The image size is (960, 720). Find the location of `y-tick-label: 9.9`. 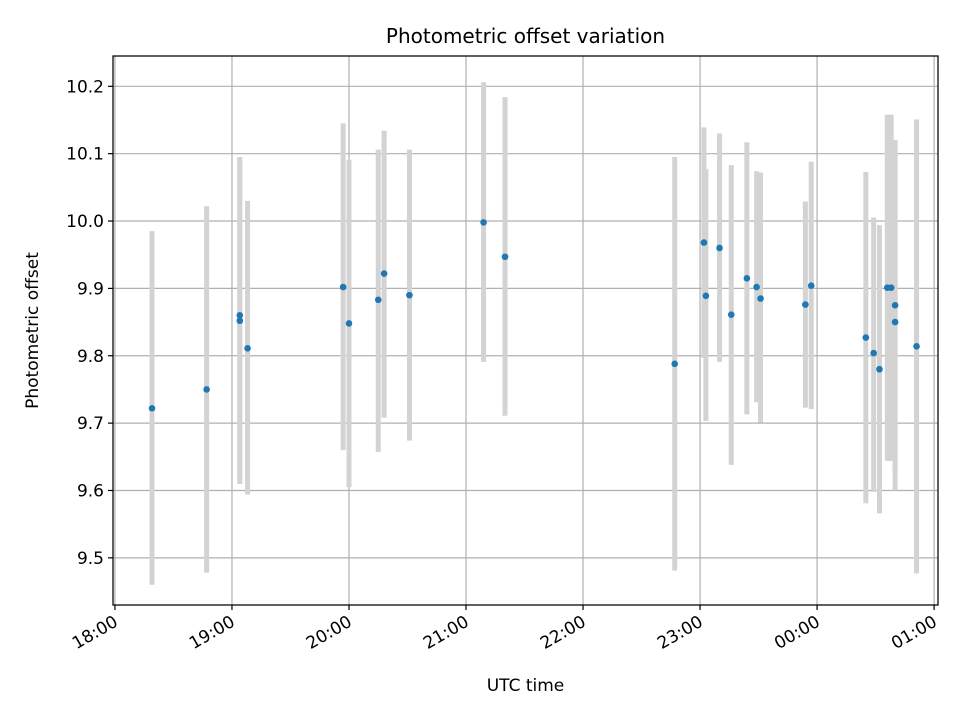

y-tick-label: 9.9 is located at coordinates (90, 289).